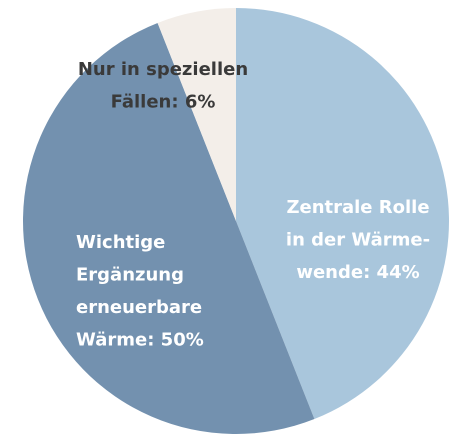 The width and height of the screenshot is (456, 440). Describe the element at coordinates (163, 102) in the screenshot. I see `slice-label: Fällen: 6%` at that location.